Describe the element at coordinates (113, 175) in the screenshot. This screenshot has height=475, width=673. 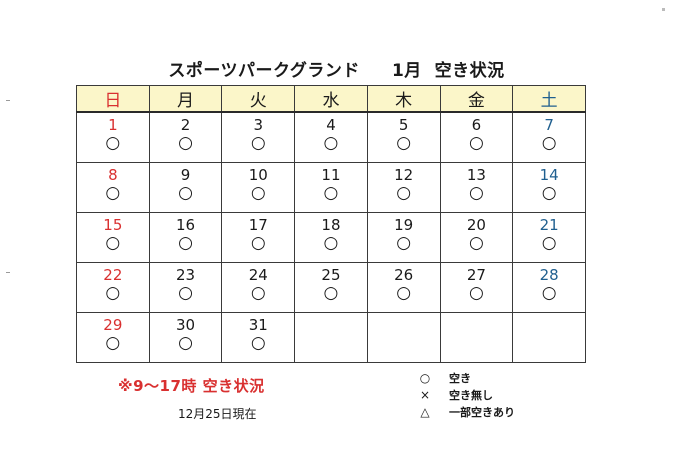
I see `day-number: 8` at that location.